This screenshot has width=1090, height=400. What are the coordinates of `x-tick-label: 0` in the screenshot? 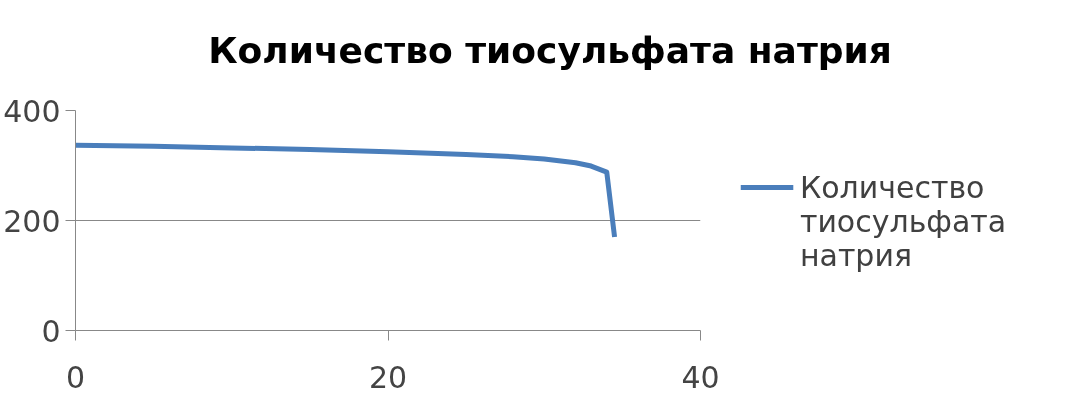 It's located at (75, 377).